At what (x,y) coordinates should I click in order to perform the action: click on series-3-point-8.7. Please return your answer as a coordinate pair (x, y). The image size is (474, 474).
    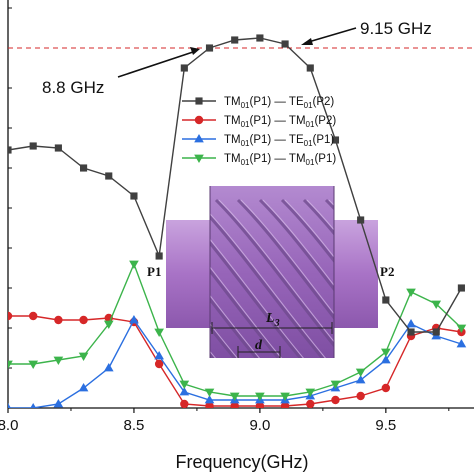
    Looking at the image, I should click on (184, 391).